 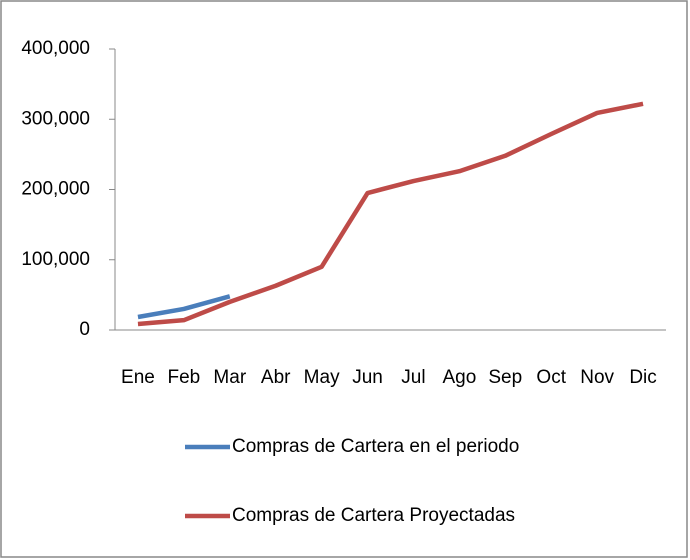 I want to click on x-tick-label: Nov, so click(x=597, y=377).